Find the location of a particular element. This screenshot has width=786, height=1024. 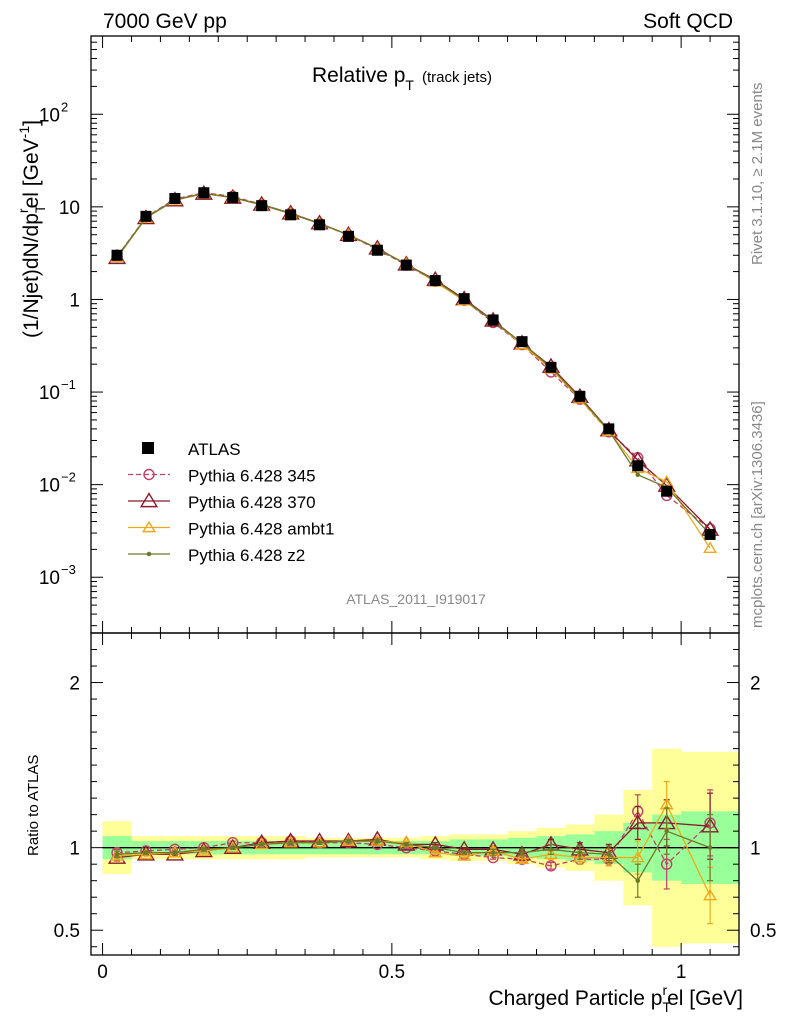

legend-label-pythia-6-428-z2: Pythia 6.428 z2 is located at coordinates (246, 555).